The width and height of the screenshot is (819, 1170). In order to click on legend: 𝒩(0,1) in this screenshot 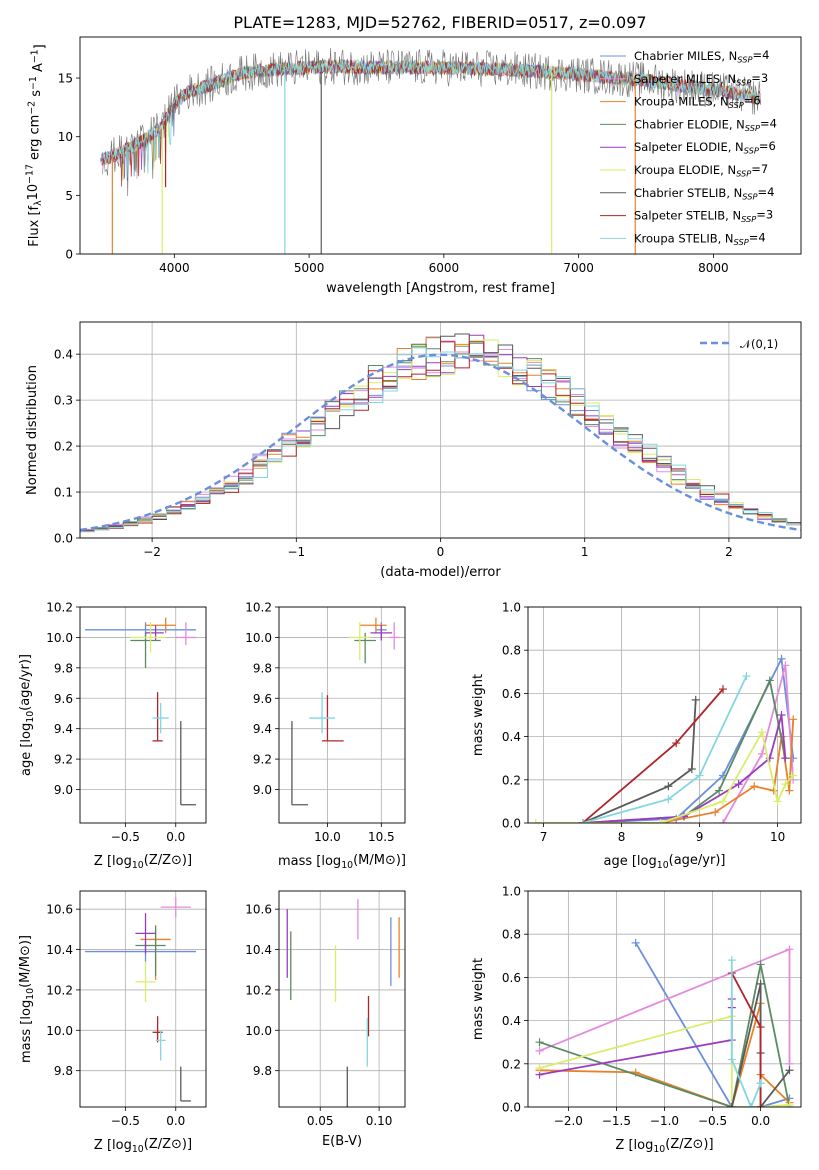, I will do `click(739, 344)`.